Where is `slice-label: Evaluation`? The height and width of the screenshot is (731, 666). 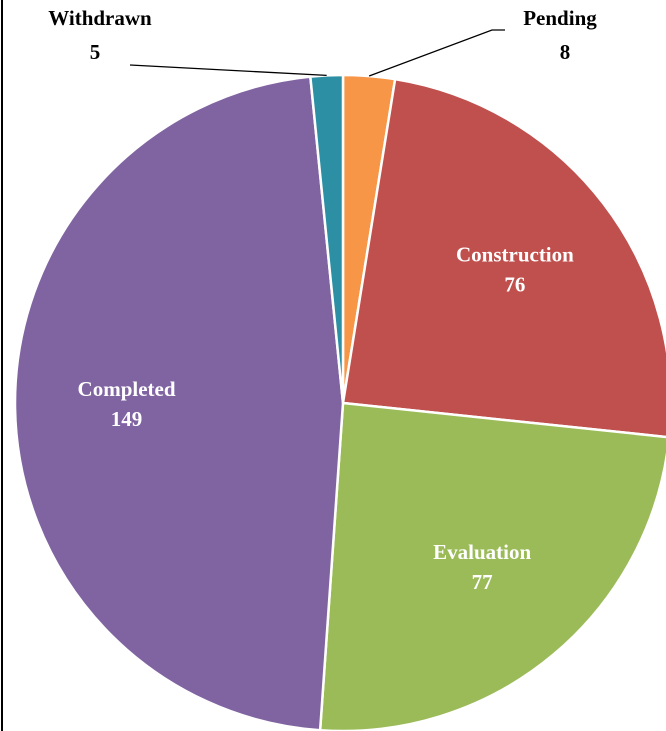 slice-label: Evaluation is located at coordinates (482, 552).